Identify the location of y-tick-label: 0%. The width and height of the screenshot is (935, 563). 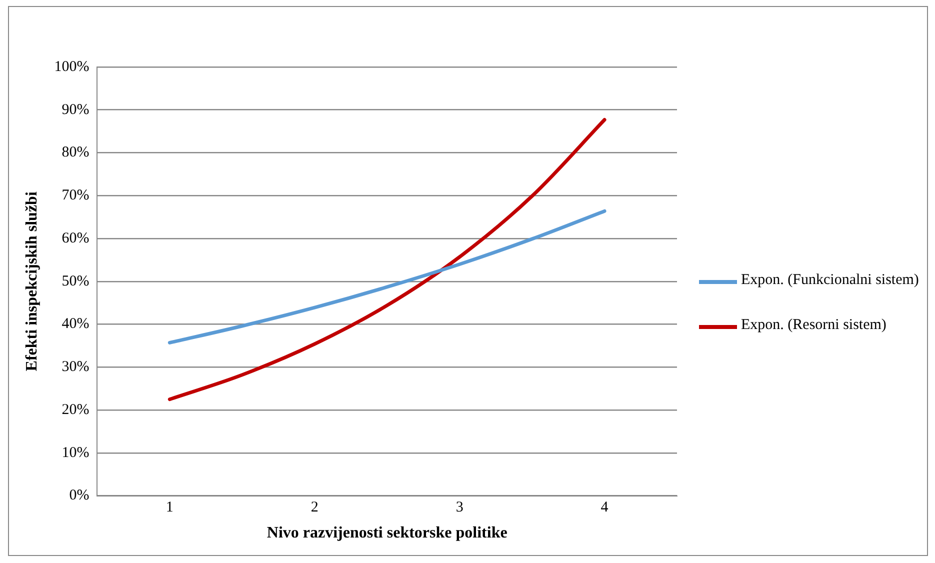
(79, 496).